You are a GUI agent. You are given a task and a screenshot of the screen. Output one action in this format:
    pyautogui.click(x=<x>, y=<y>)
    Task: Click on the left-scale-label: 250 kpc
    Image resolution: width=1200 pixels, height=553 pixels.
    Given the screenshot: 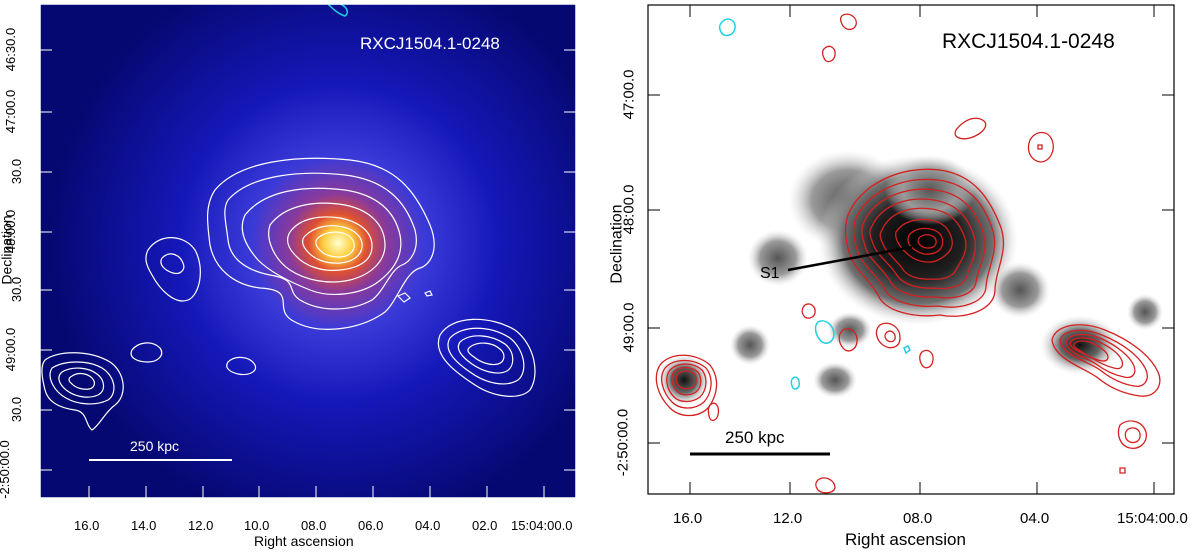 What is the action you would take?
    pyautogui.click(x=155, y=446)
    